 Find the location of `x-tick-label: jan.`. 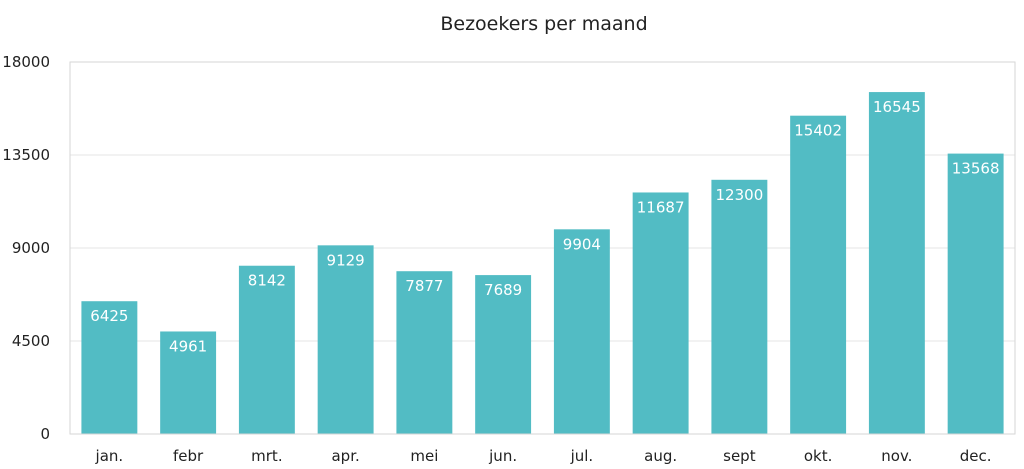

x-tick-label: jan. is located at coordinates (109, 456).